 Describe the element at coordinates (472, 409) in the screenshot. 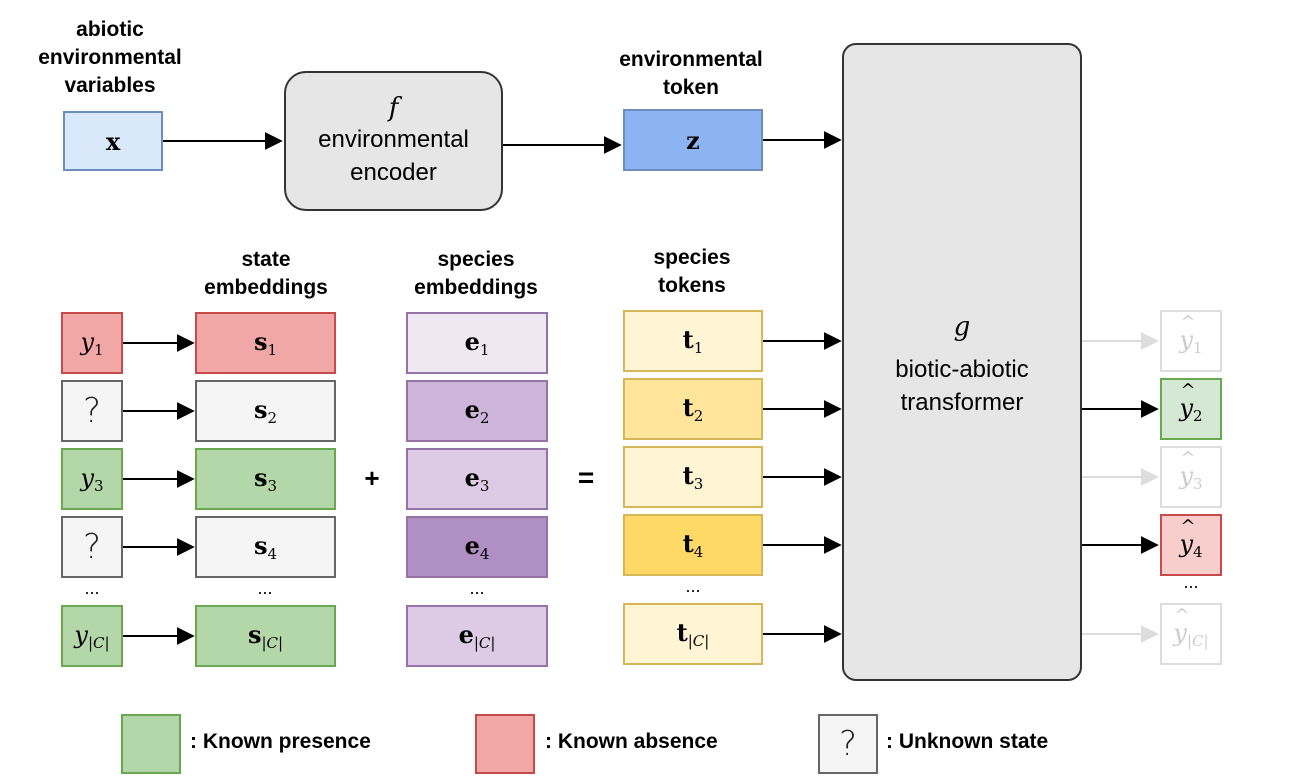

I see `species-embedding-symbol-2-letter: e` at that location.